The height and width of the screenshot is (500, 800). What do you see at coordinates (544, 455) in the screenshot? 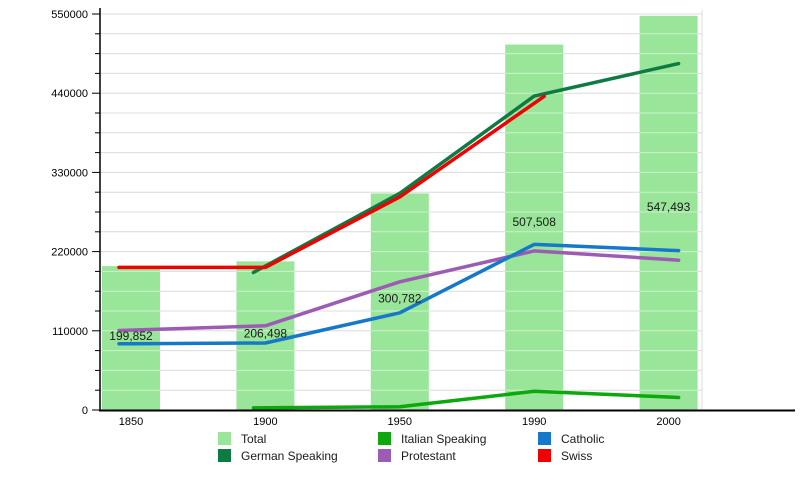
I see `legend-swatch-swiss` at bounding box center [544, 455].